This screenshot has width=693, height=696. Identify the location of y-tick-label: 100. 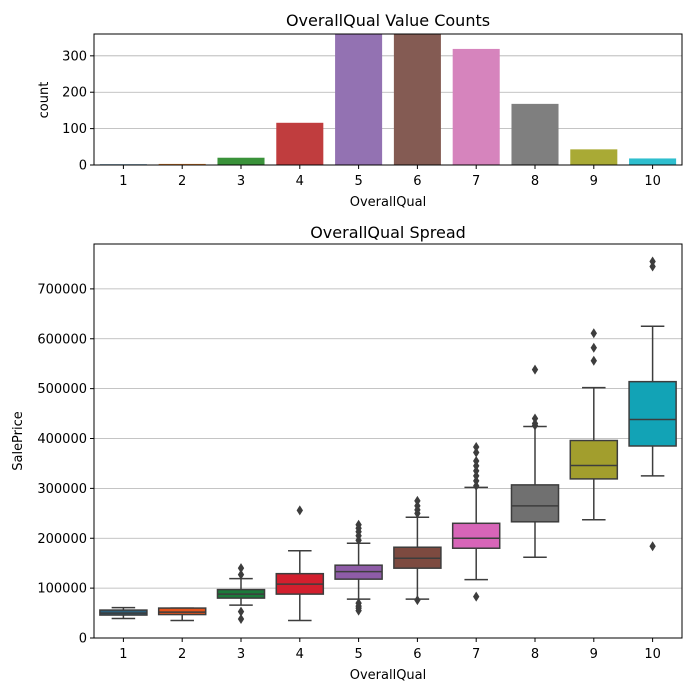
(74, 129).